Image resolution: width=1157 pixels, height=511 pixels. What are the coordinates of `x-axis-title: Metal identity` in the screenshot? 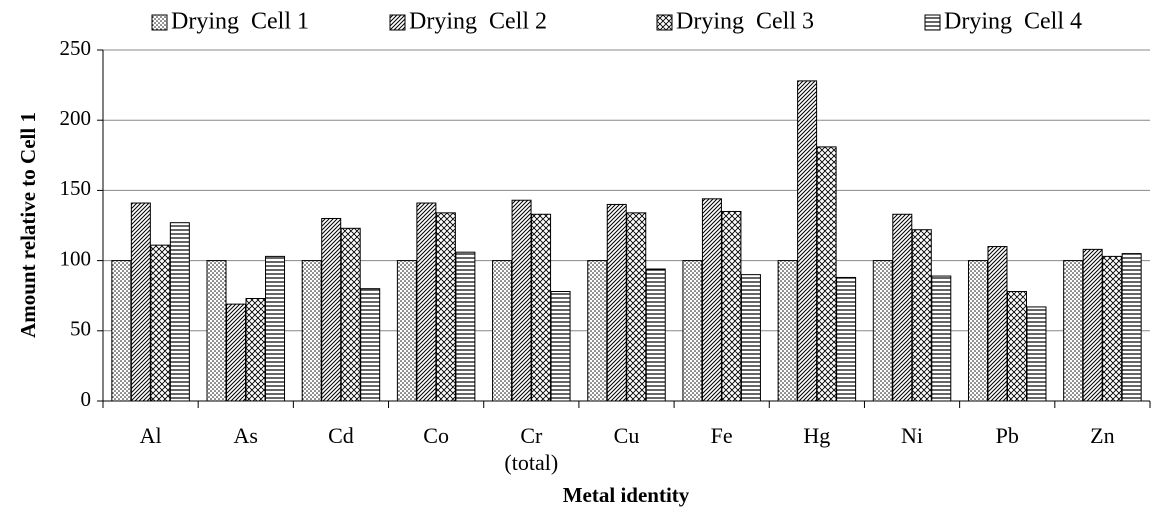 It's located at (626, 495).